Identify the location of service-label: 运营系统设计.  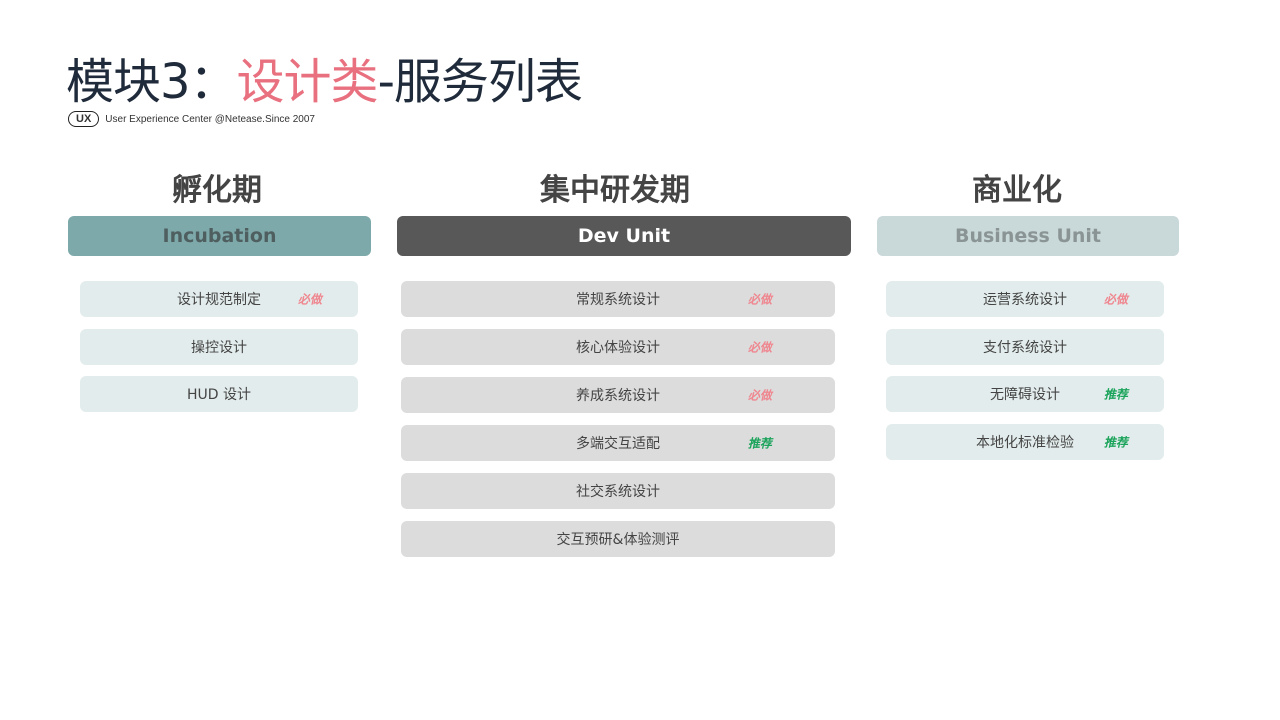
(1025, 300).